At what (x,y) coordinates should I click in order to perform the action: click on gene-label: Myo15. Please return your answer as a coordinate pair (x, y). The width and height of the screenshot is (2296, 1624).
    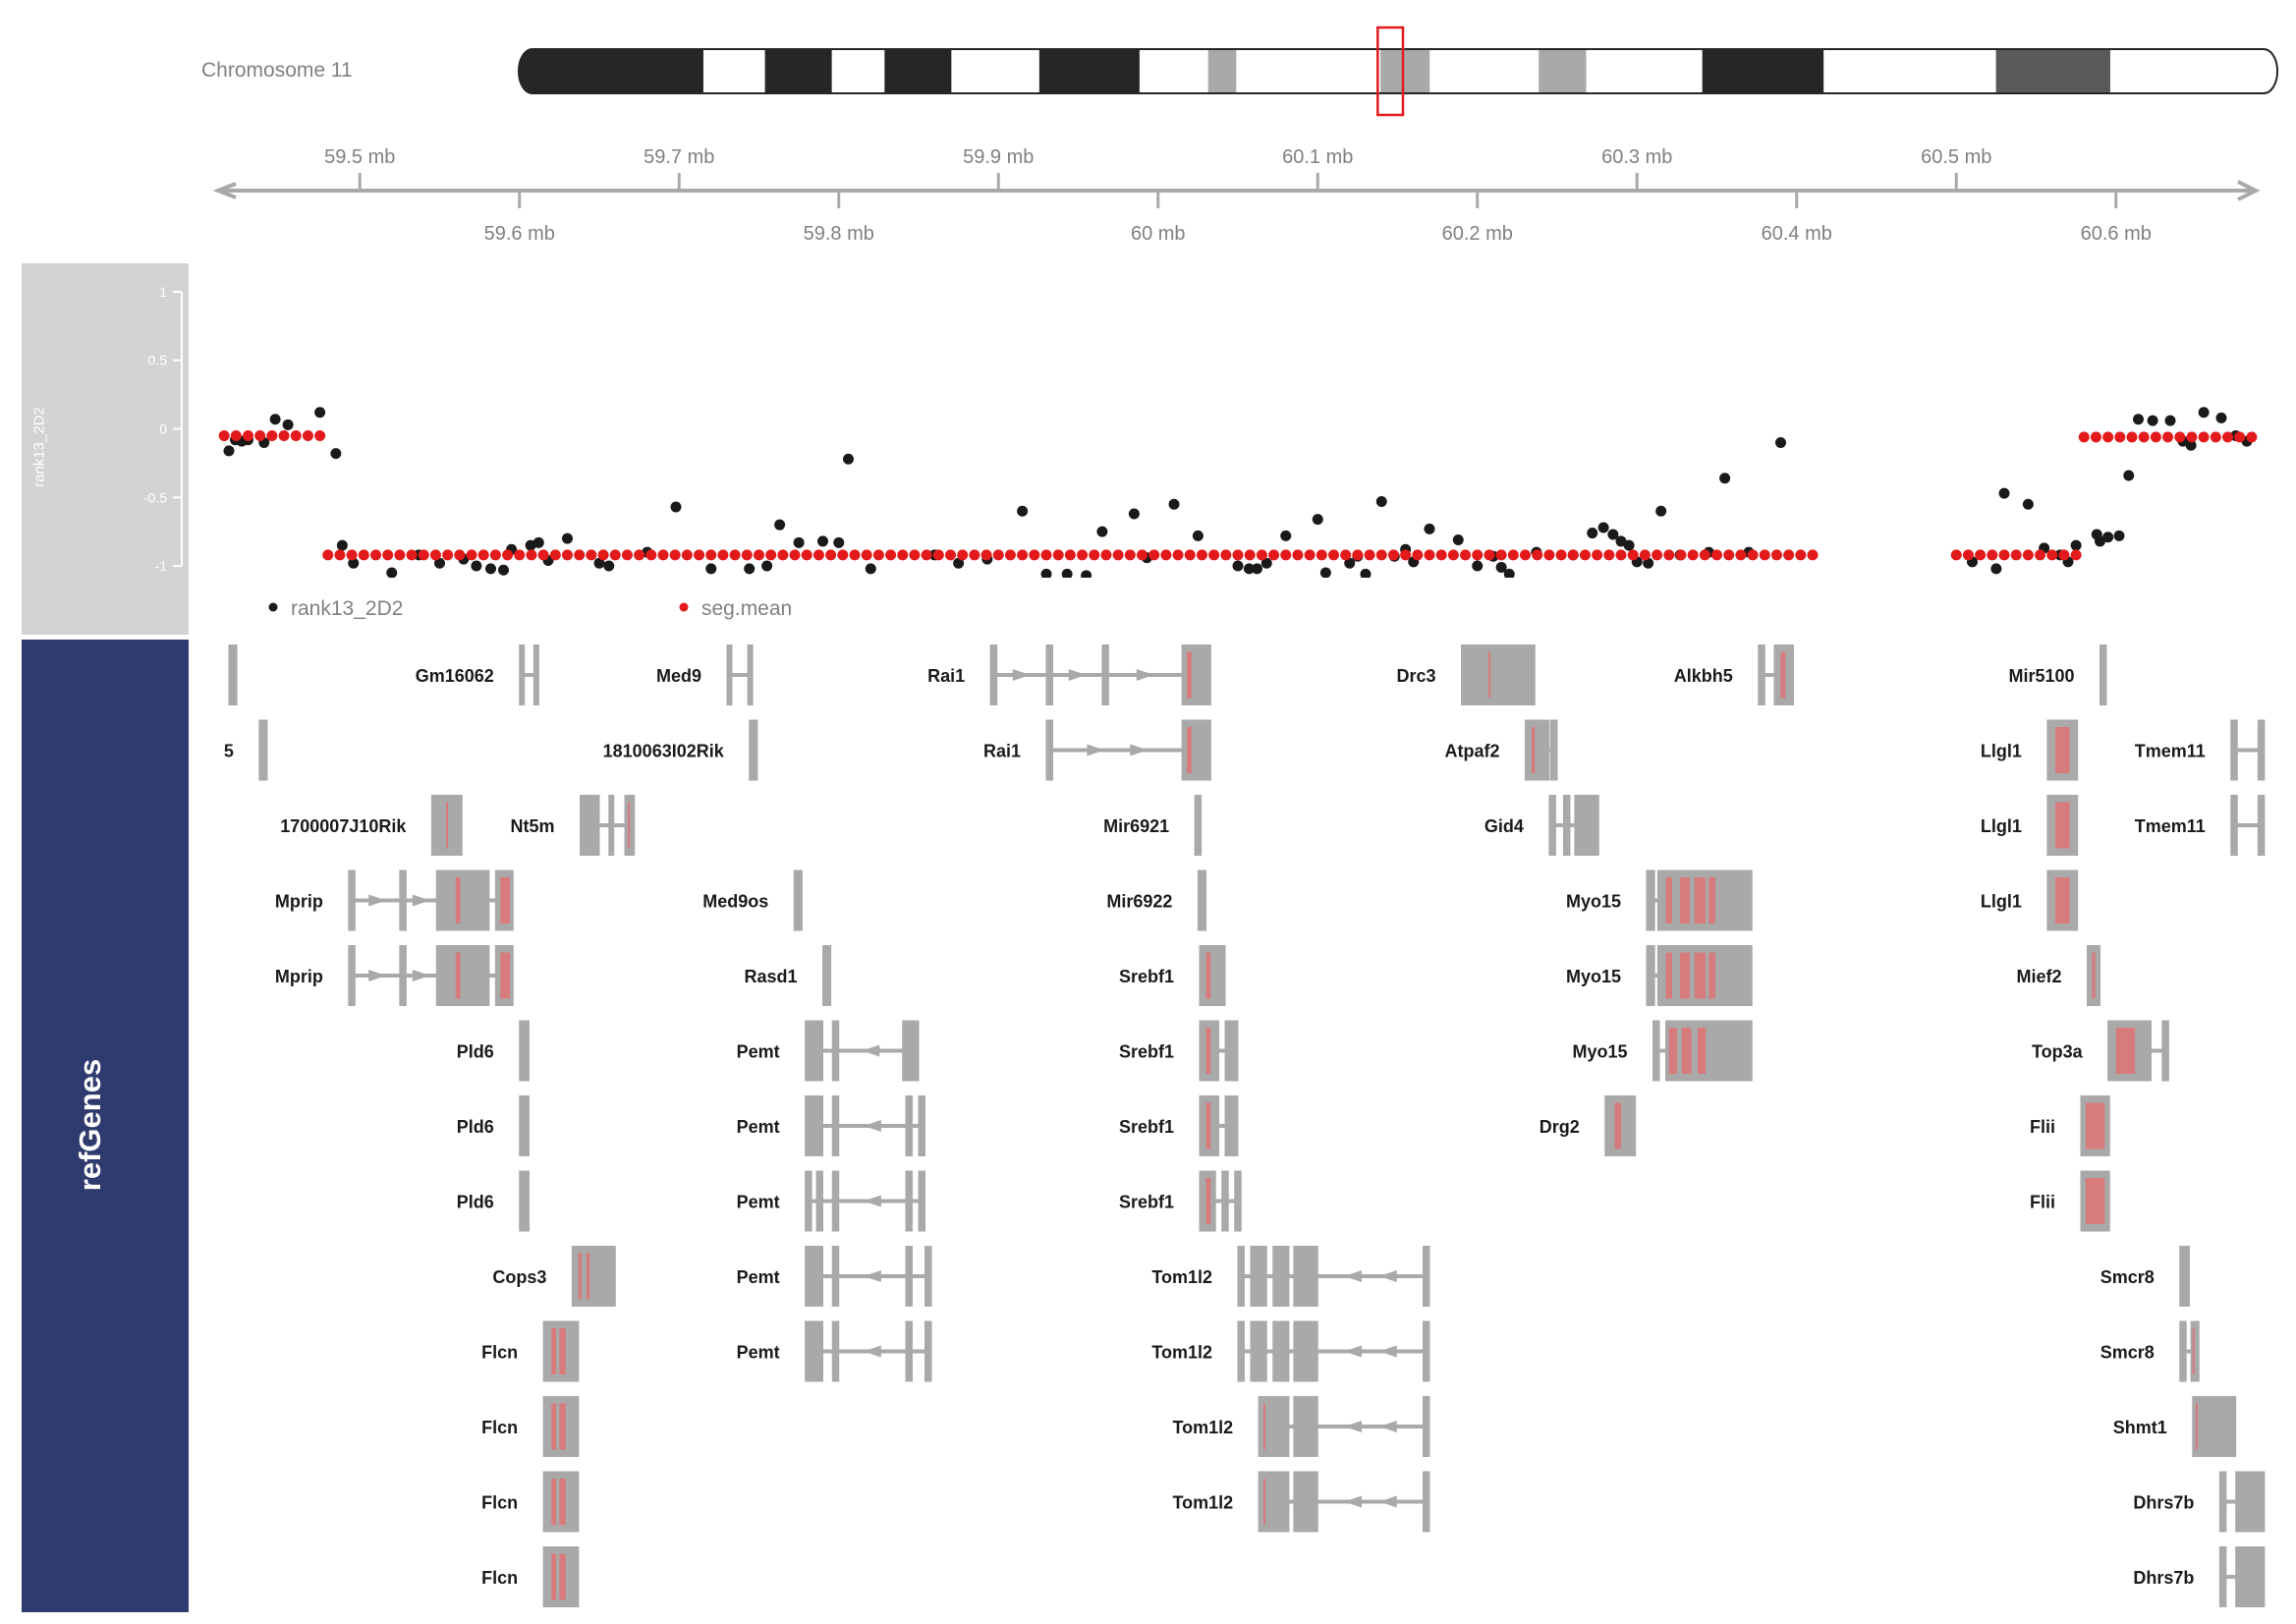
    Looking at the image, I should click on (1593, 976).